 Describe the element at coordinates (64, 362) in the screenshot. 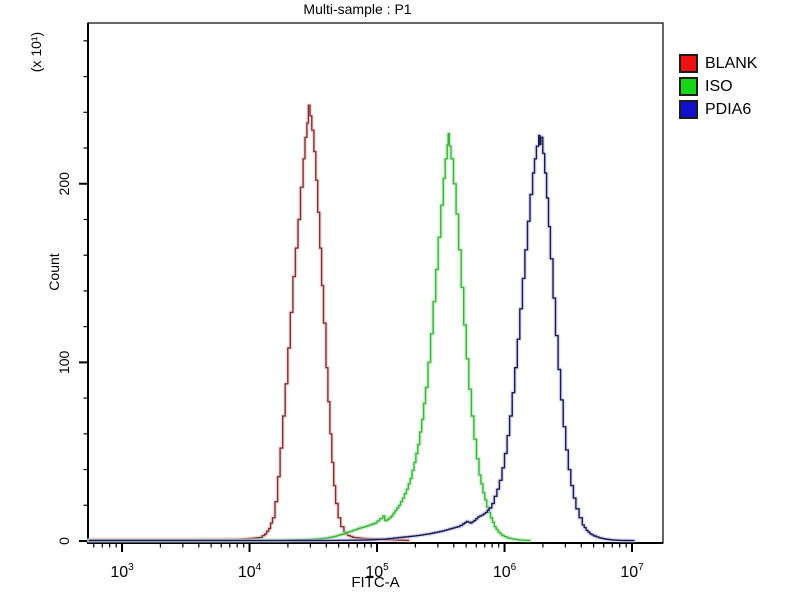

I see `y-tick-label: 100` at that location.